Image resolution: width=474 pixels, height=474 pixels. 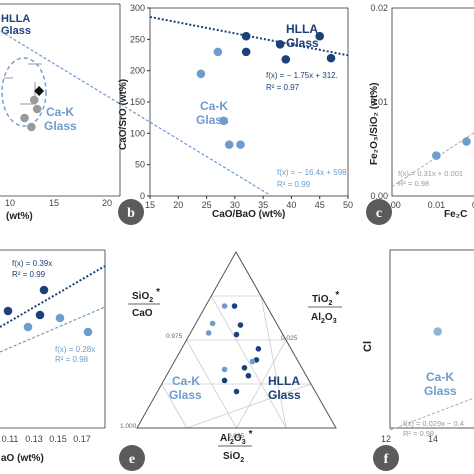 I want to click on panel-e-points, so click(x=233, y=349).